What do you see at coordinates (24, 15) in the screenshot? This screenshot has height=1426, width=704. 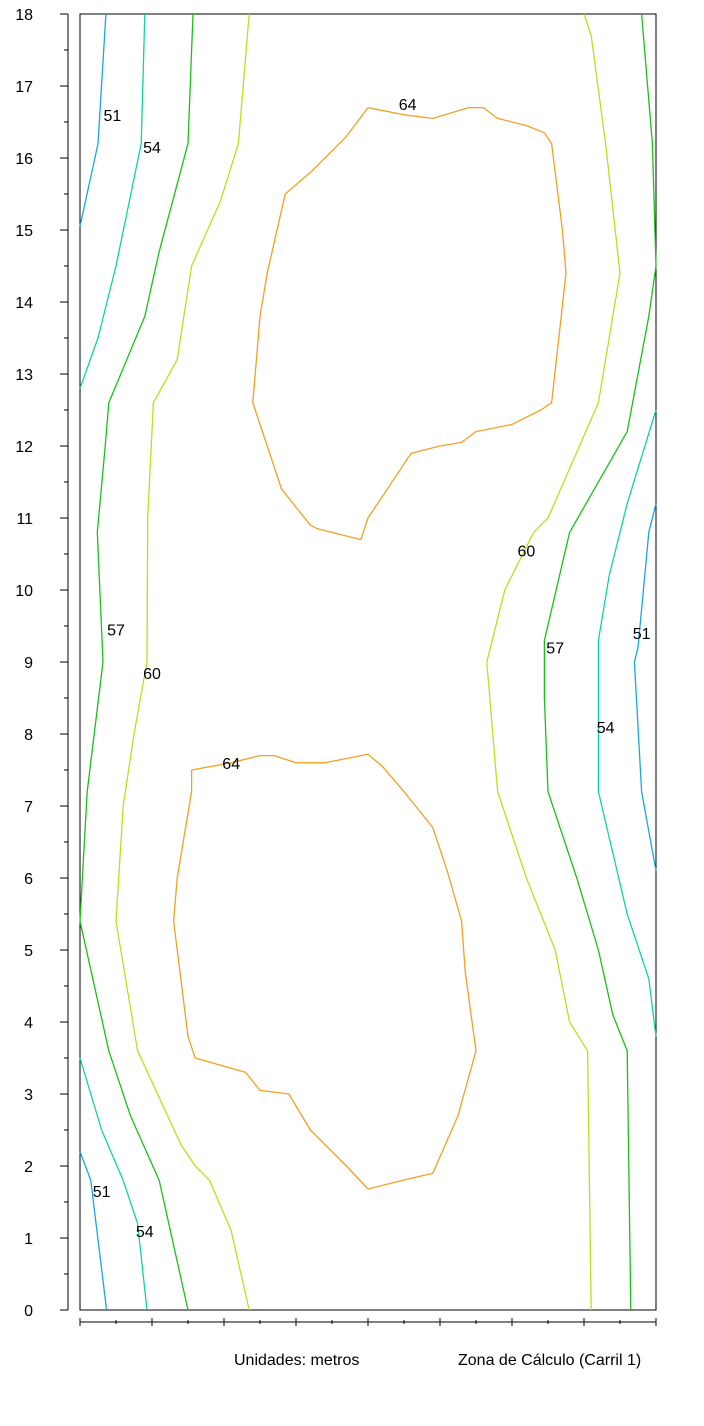 I see `y-tick-label: 18` at bounding box center [24, 15].